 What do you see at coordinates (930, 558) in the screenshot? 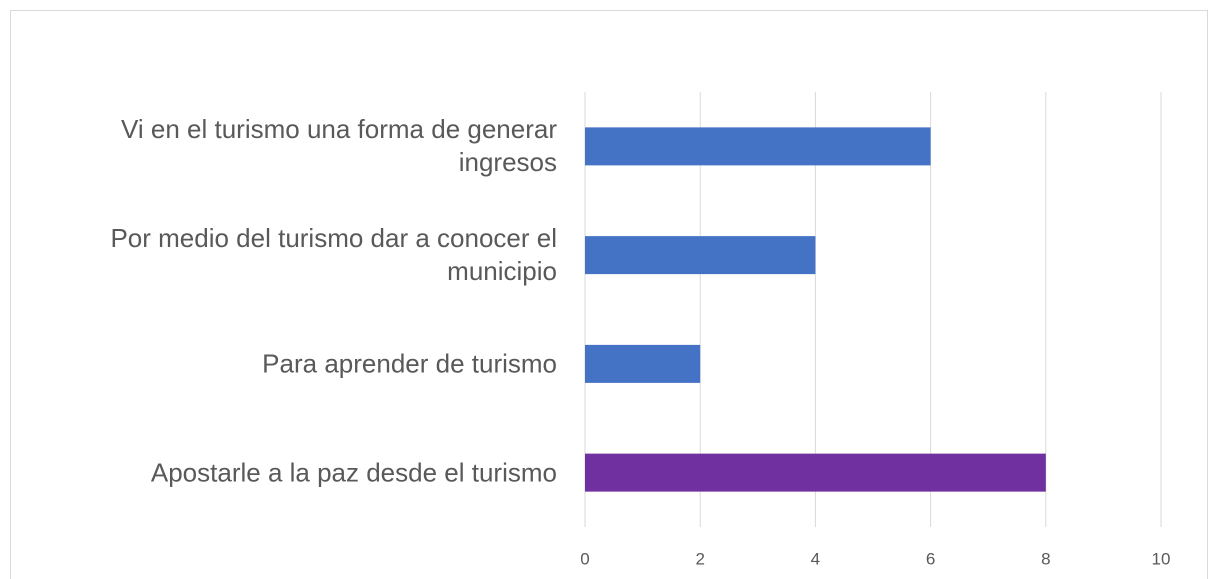
I see `x-tick-label: 6` at bounding box center [930, 558].